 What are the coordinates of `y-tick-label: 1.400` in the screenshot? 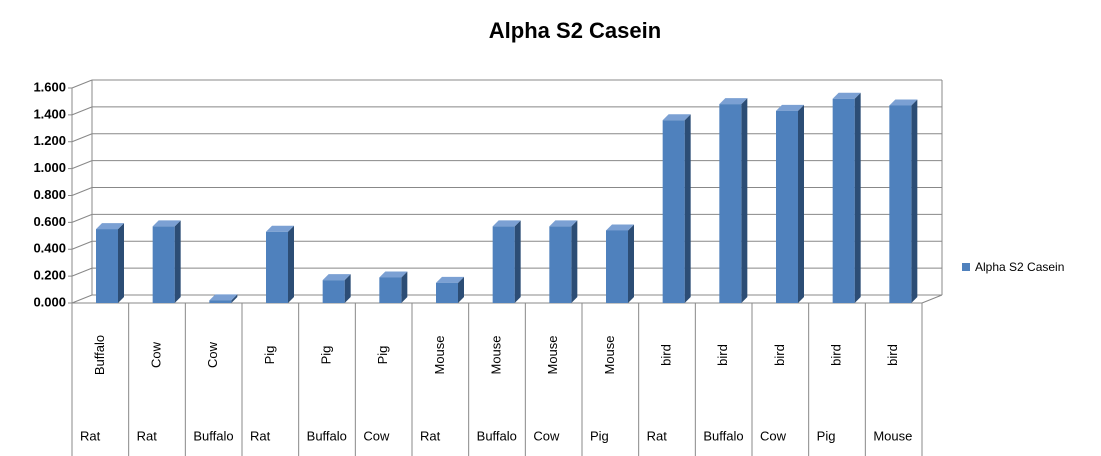 It's located at (49, 113).